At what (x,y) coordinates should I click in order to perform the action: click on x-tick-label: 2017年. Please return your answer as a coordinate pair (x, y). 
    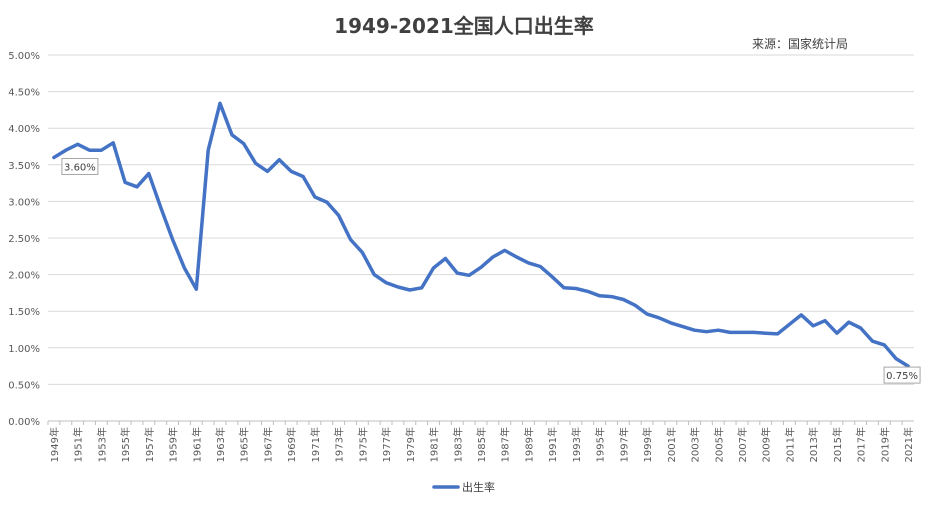
    Looking at the image, I should click on (861, 444).